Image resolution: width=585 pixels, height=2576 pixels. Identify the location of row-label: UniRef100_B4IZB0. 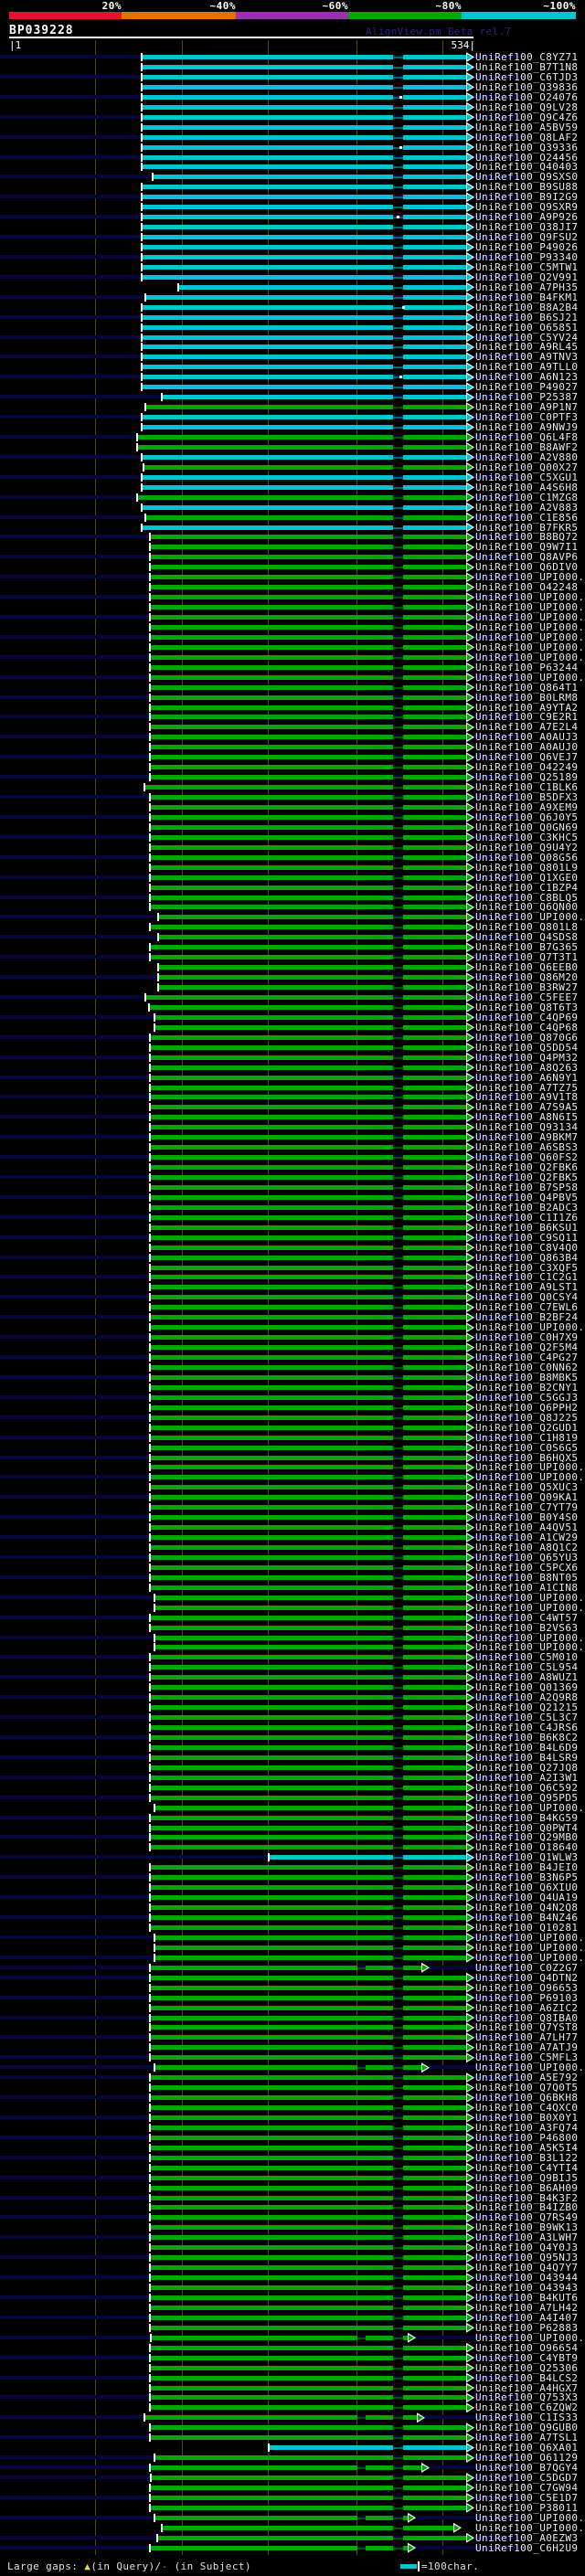
(527, 2207).